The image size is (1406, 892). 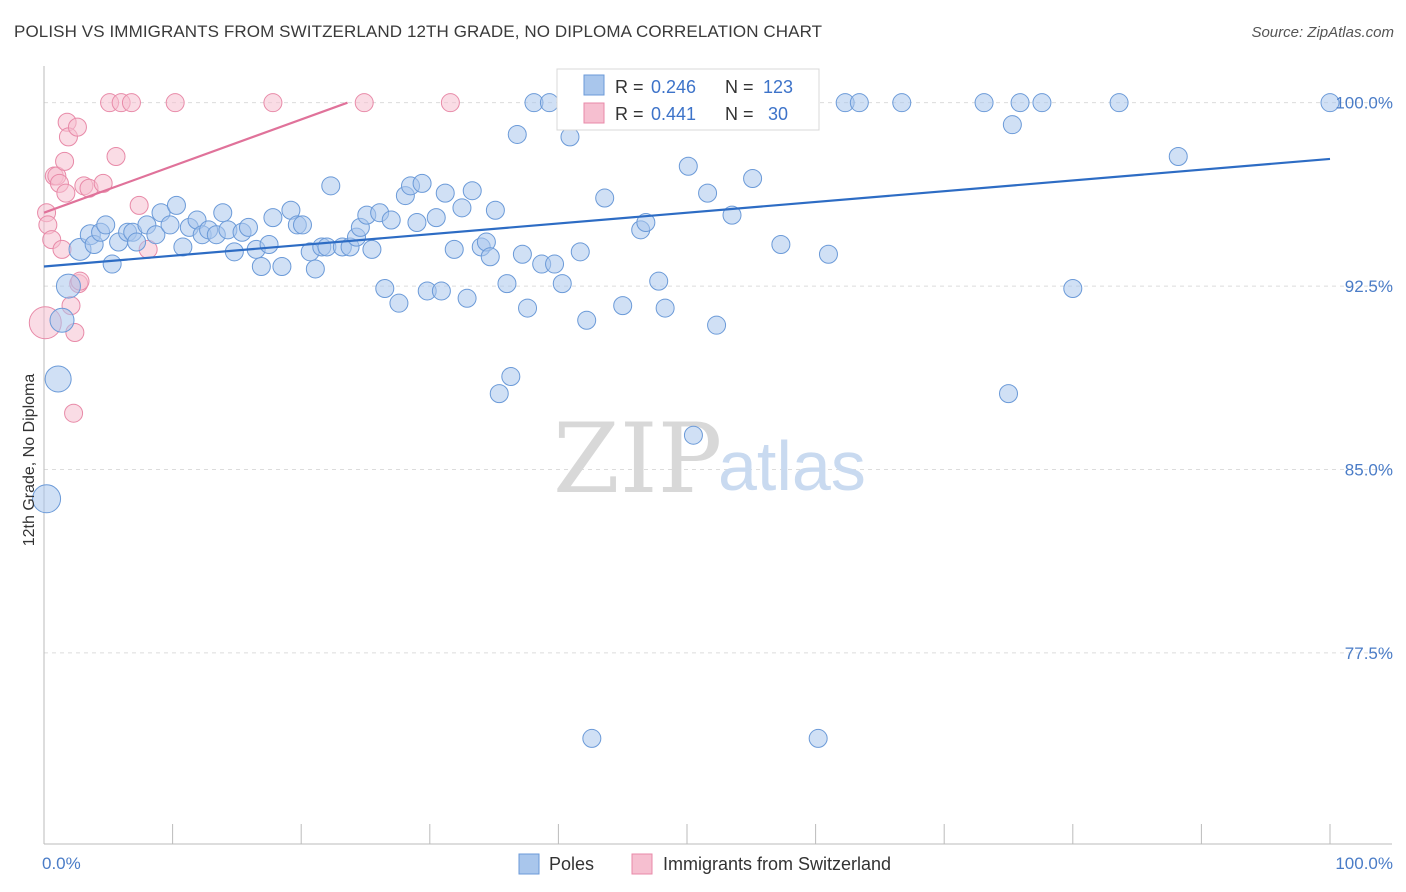 I want to click on watermark-atlas: atlas, so click(x=792, y=466).